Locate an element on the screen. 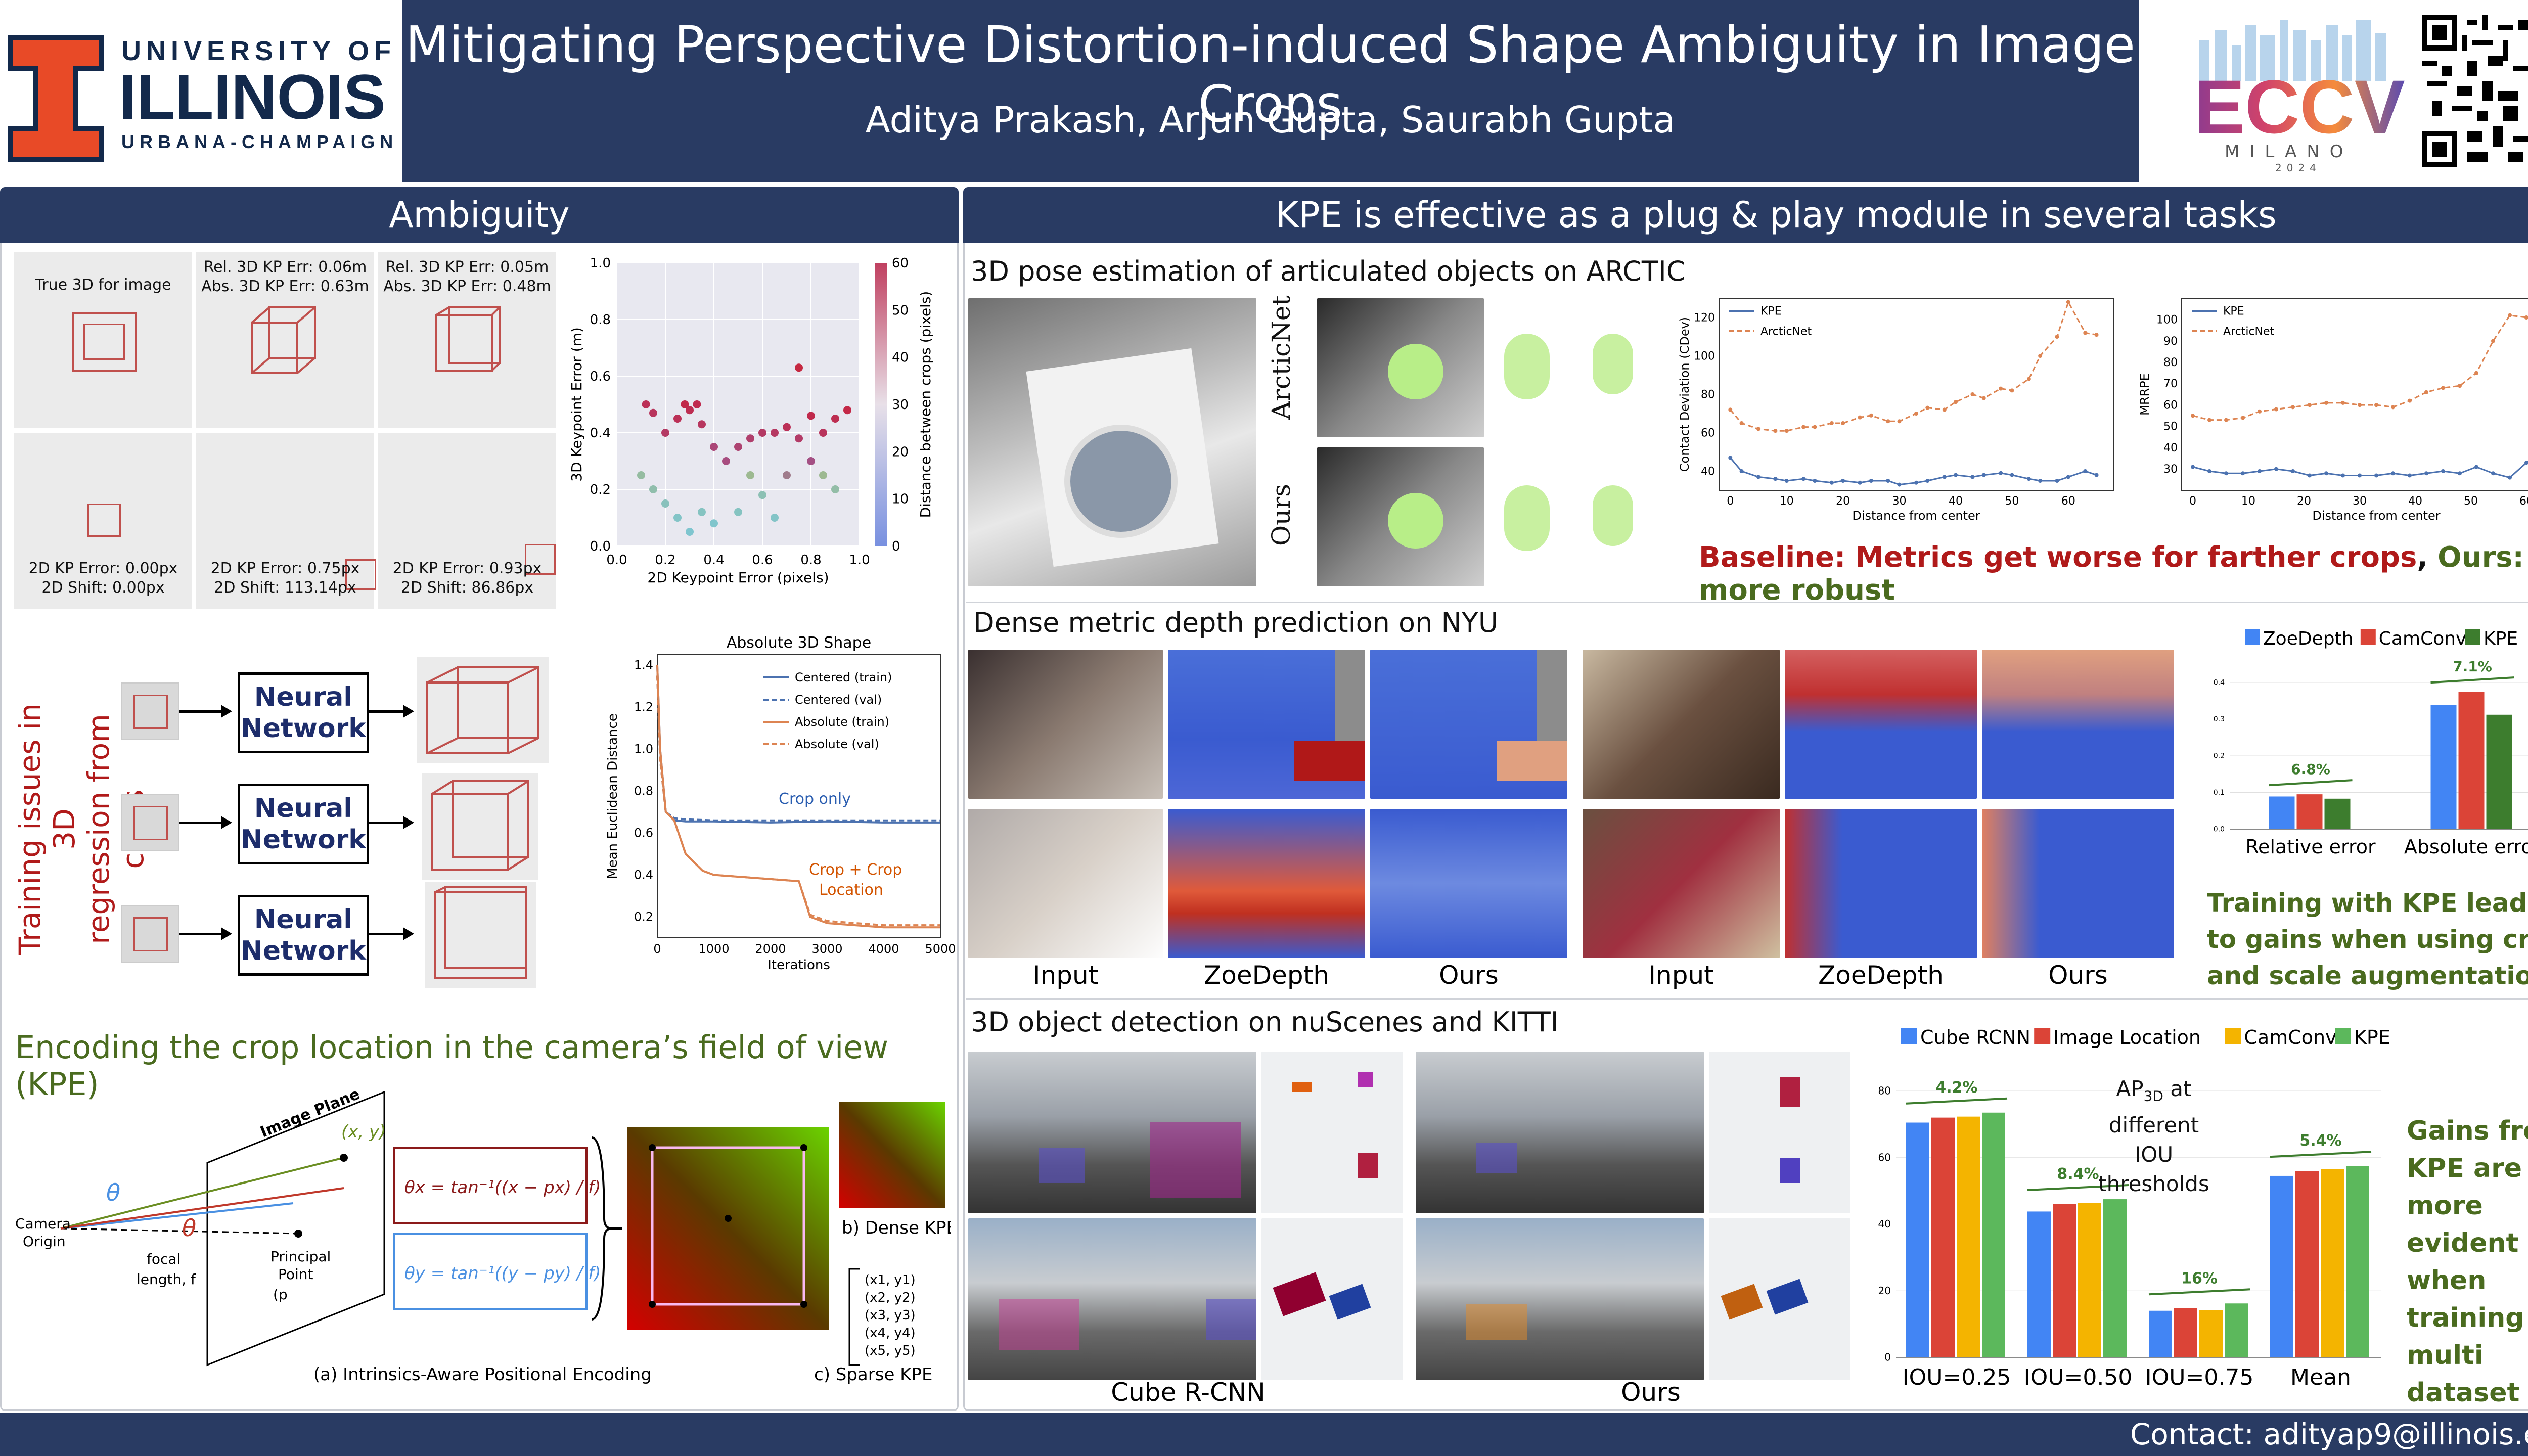 The height and width of the screenshot is (1456, 2528). camera-origin-label: Camera is located at coordinates (43, 1223).